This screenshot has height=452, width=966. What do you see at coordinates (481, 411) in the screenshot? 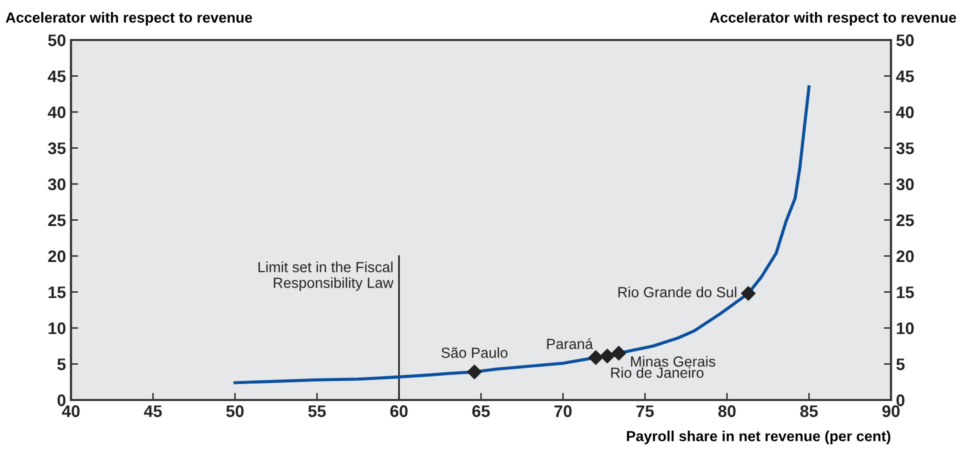
I see `x-tick-label: 65` at bounding box center [481, 411].